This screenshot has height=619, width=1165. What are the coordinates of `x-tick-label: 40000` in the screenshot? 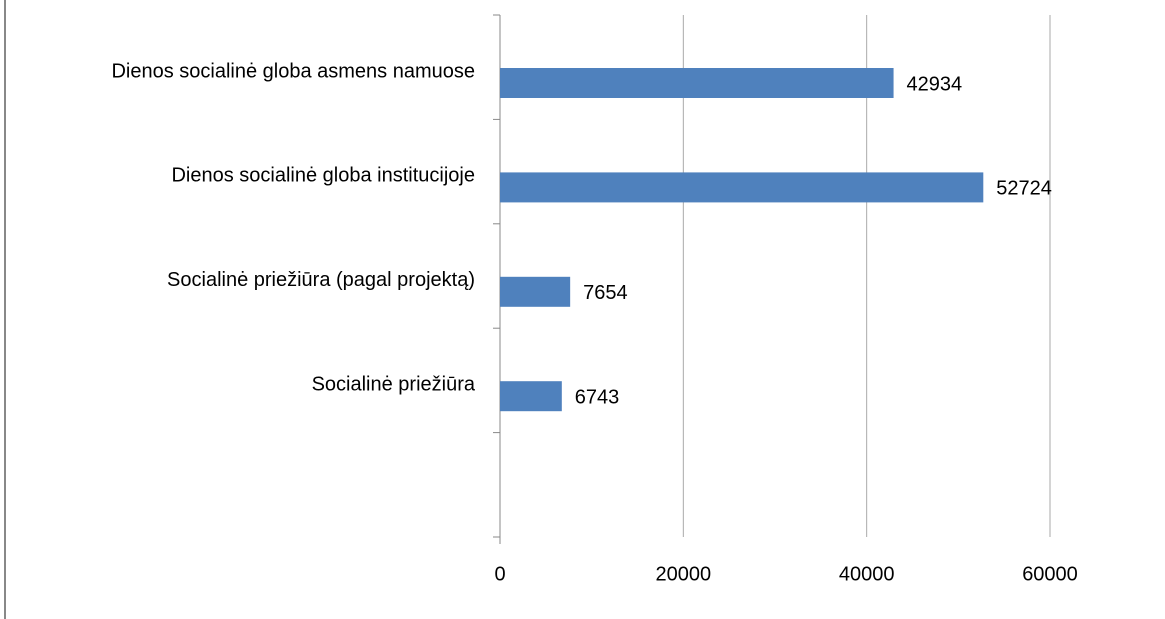 It's located at (867, 574).